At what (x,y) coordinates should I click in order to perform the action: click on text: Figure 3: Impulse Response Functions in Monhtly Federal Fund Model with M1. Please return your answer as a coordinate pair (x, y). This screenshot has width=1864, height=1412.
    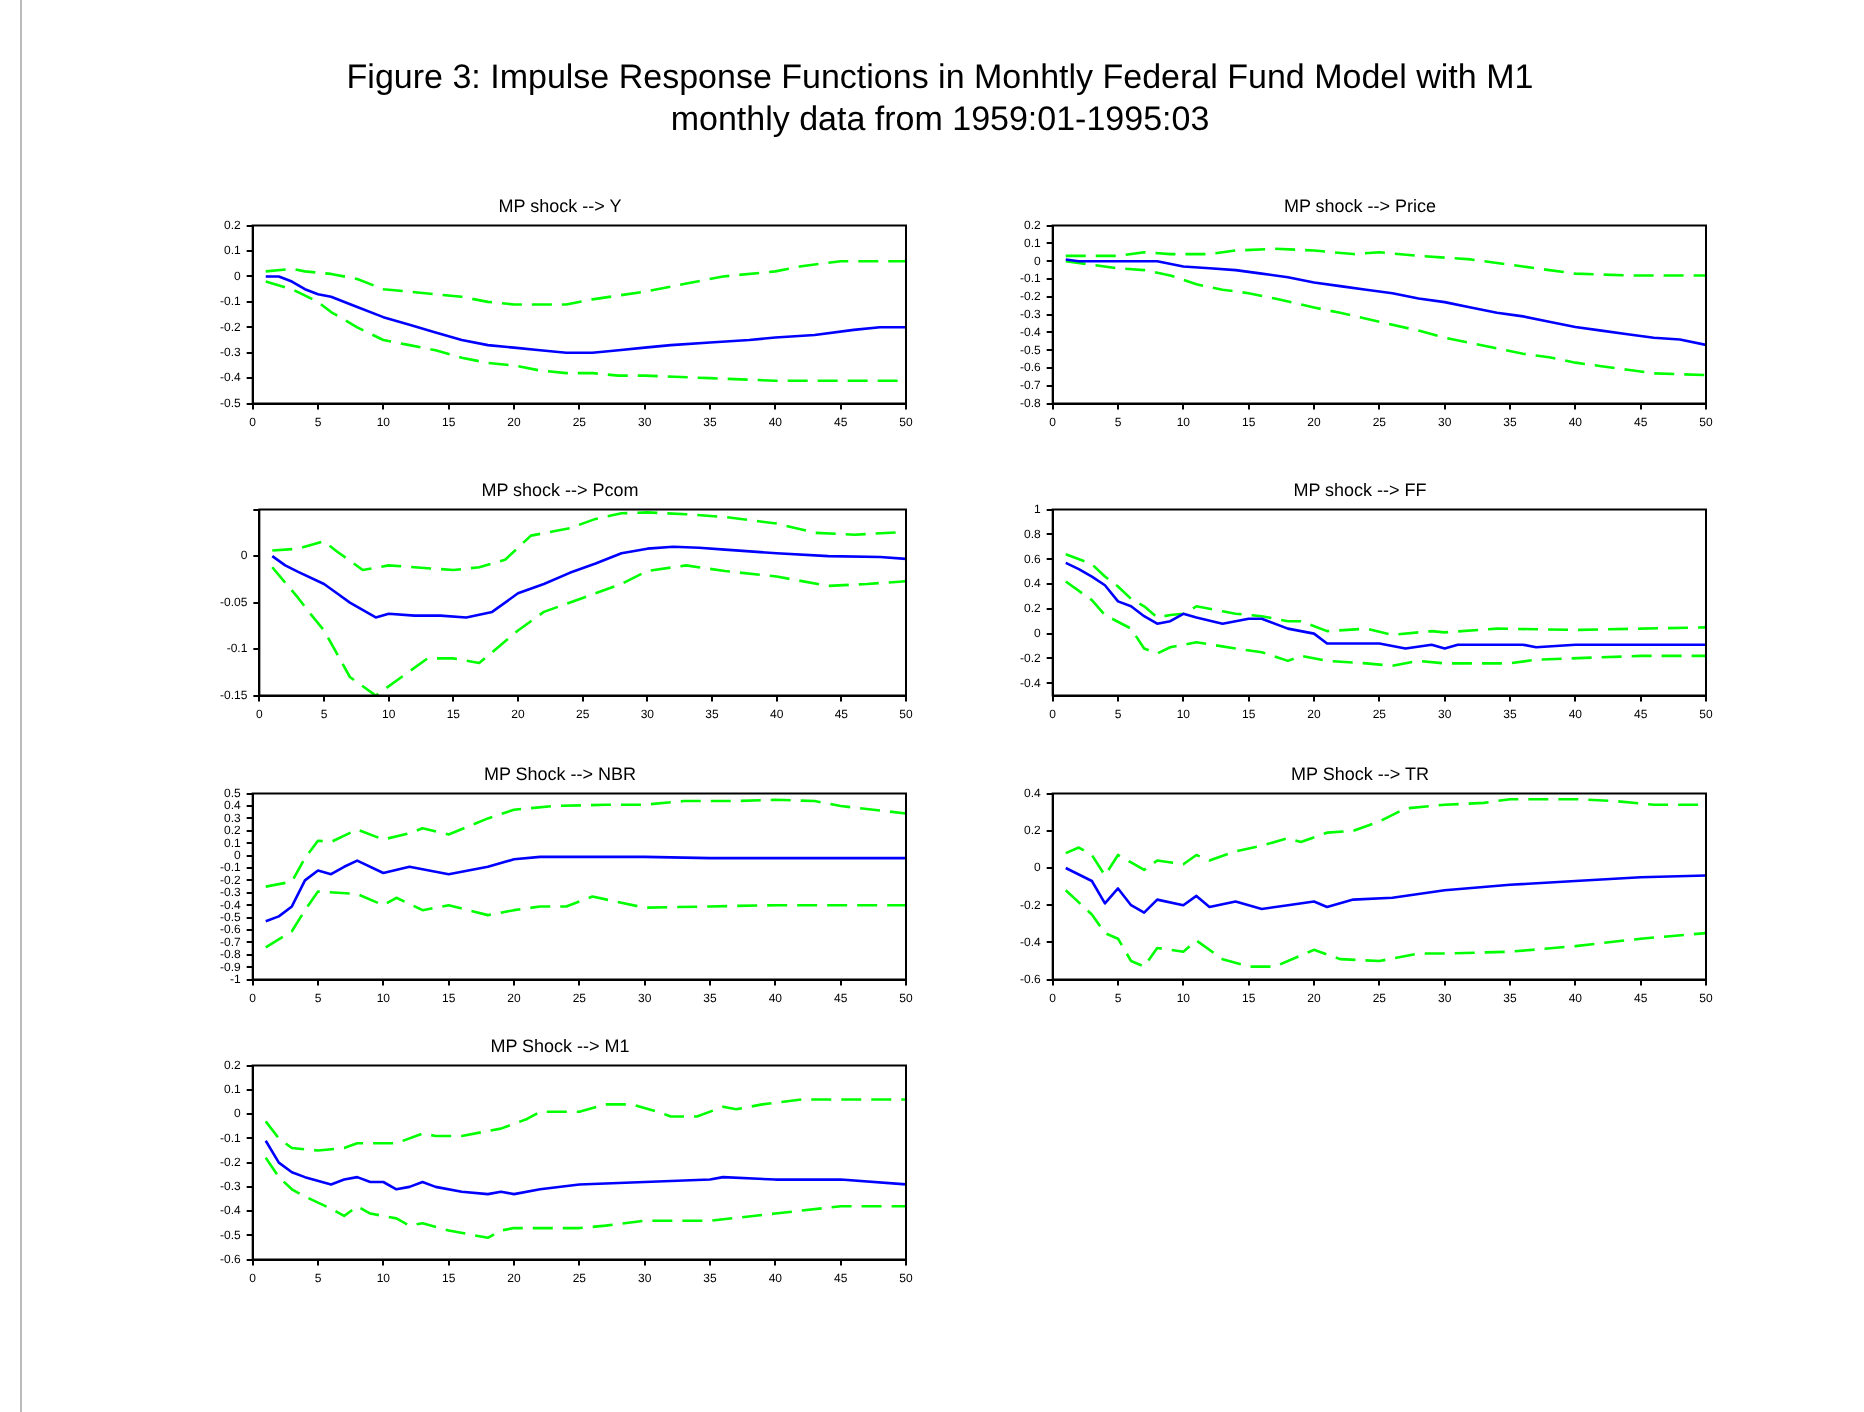
    Looking at the image, I should click on (940, 77).